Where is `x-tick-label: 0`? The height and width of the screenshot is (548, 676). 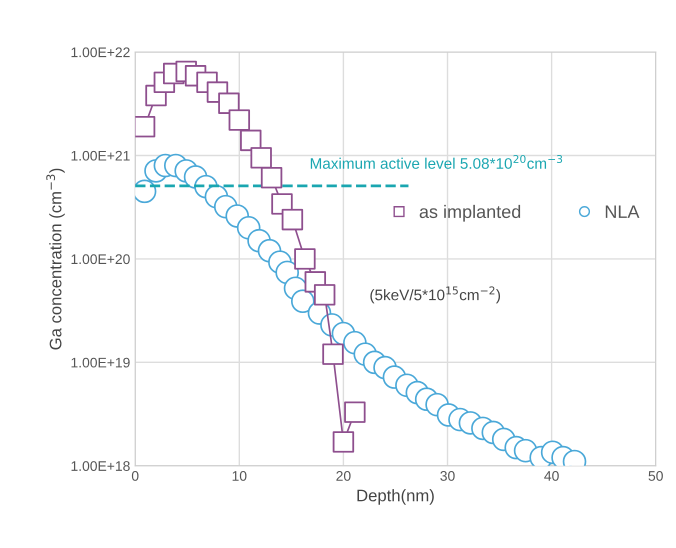 x-tick-label: 0 is located at coordinates (135, 476).